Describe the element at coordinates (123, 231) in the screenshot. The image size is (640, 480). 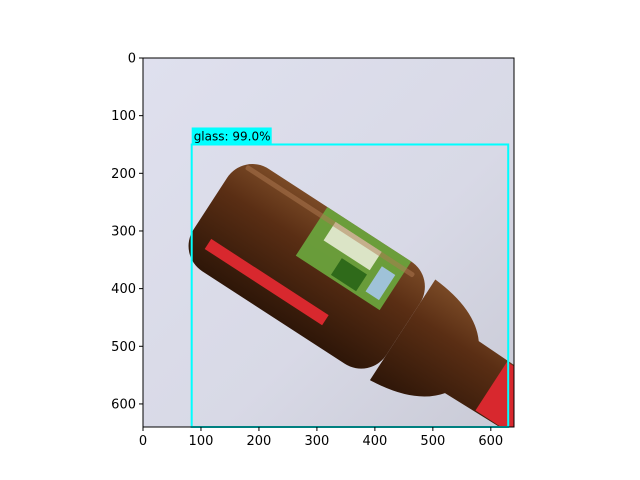
I see `y-tick-label: 300` at that location.